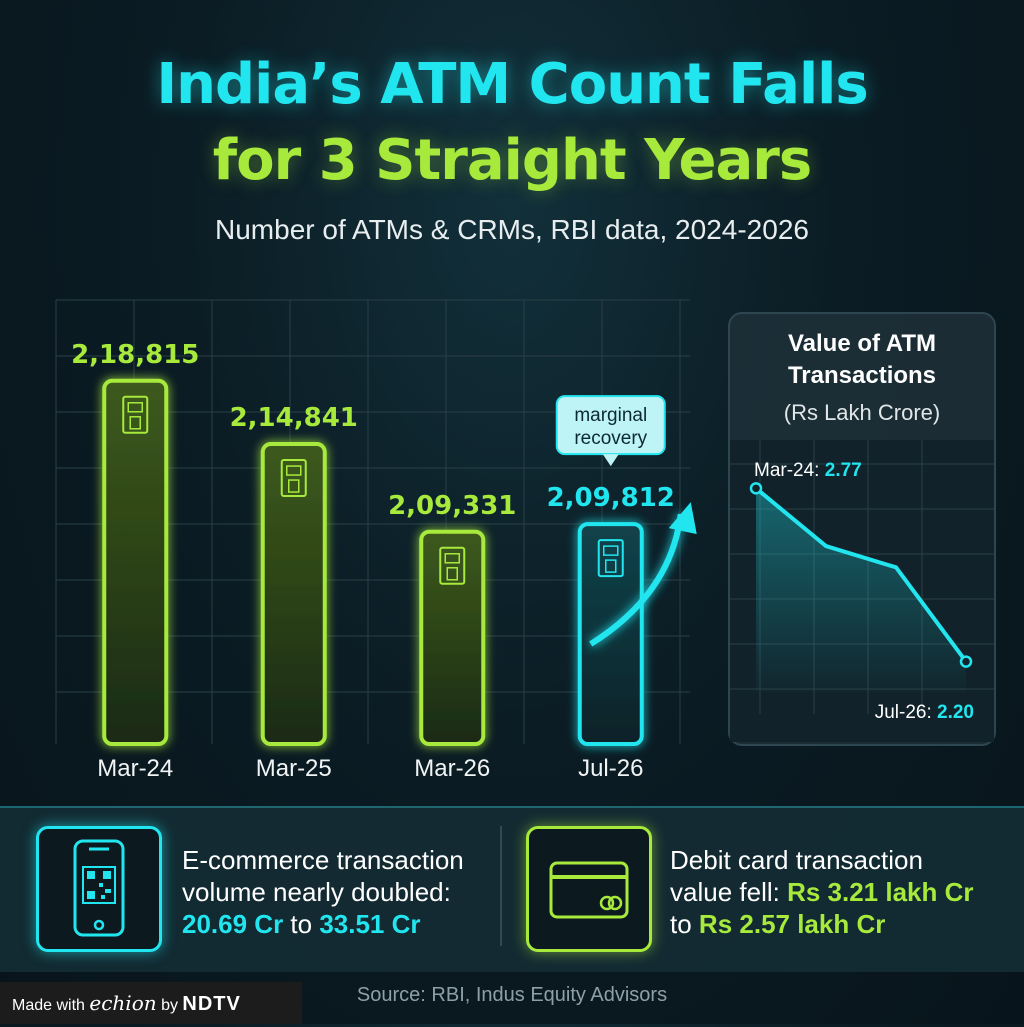  What do you see at coordinates (792, 924) in the screenshot?
I see `debit-to: Rs 2.57 lakh Cr` at bounding box center [792, 924].